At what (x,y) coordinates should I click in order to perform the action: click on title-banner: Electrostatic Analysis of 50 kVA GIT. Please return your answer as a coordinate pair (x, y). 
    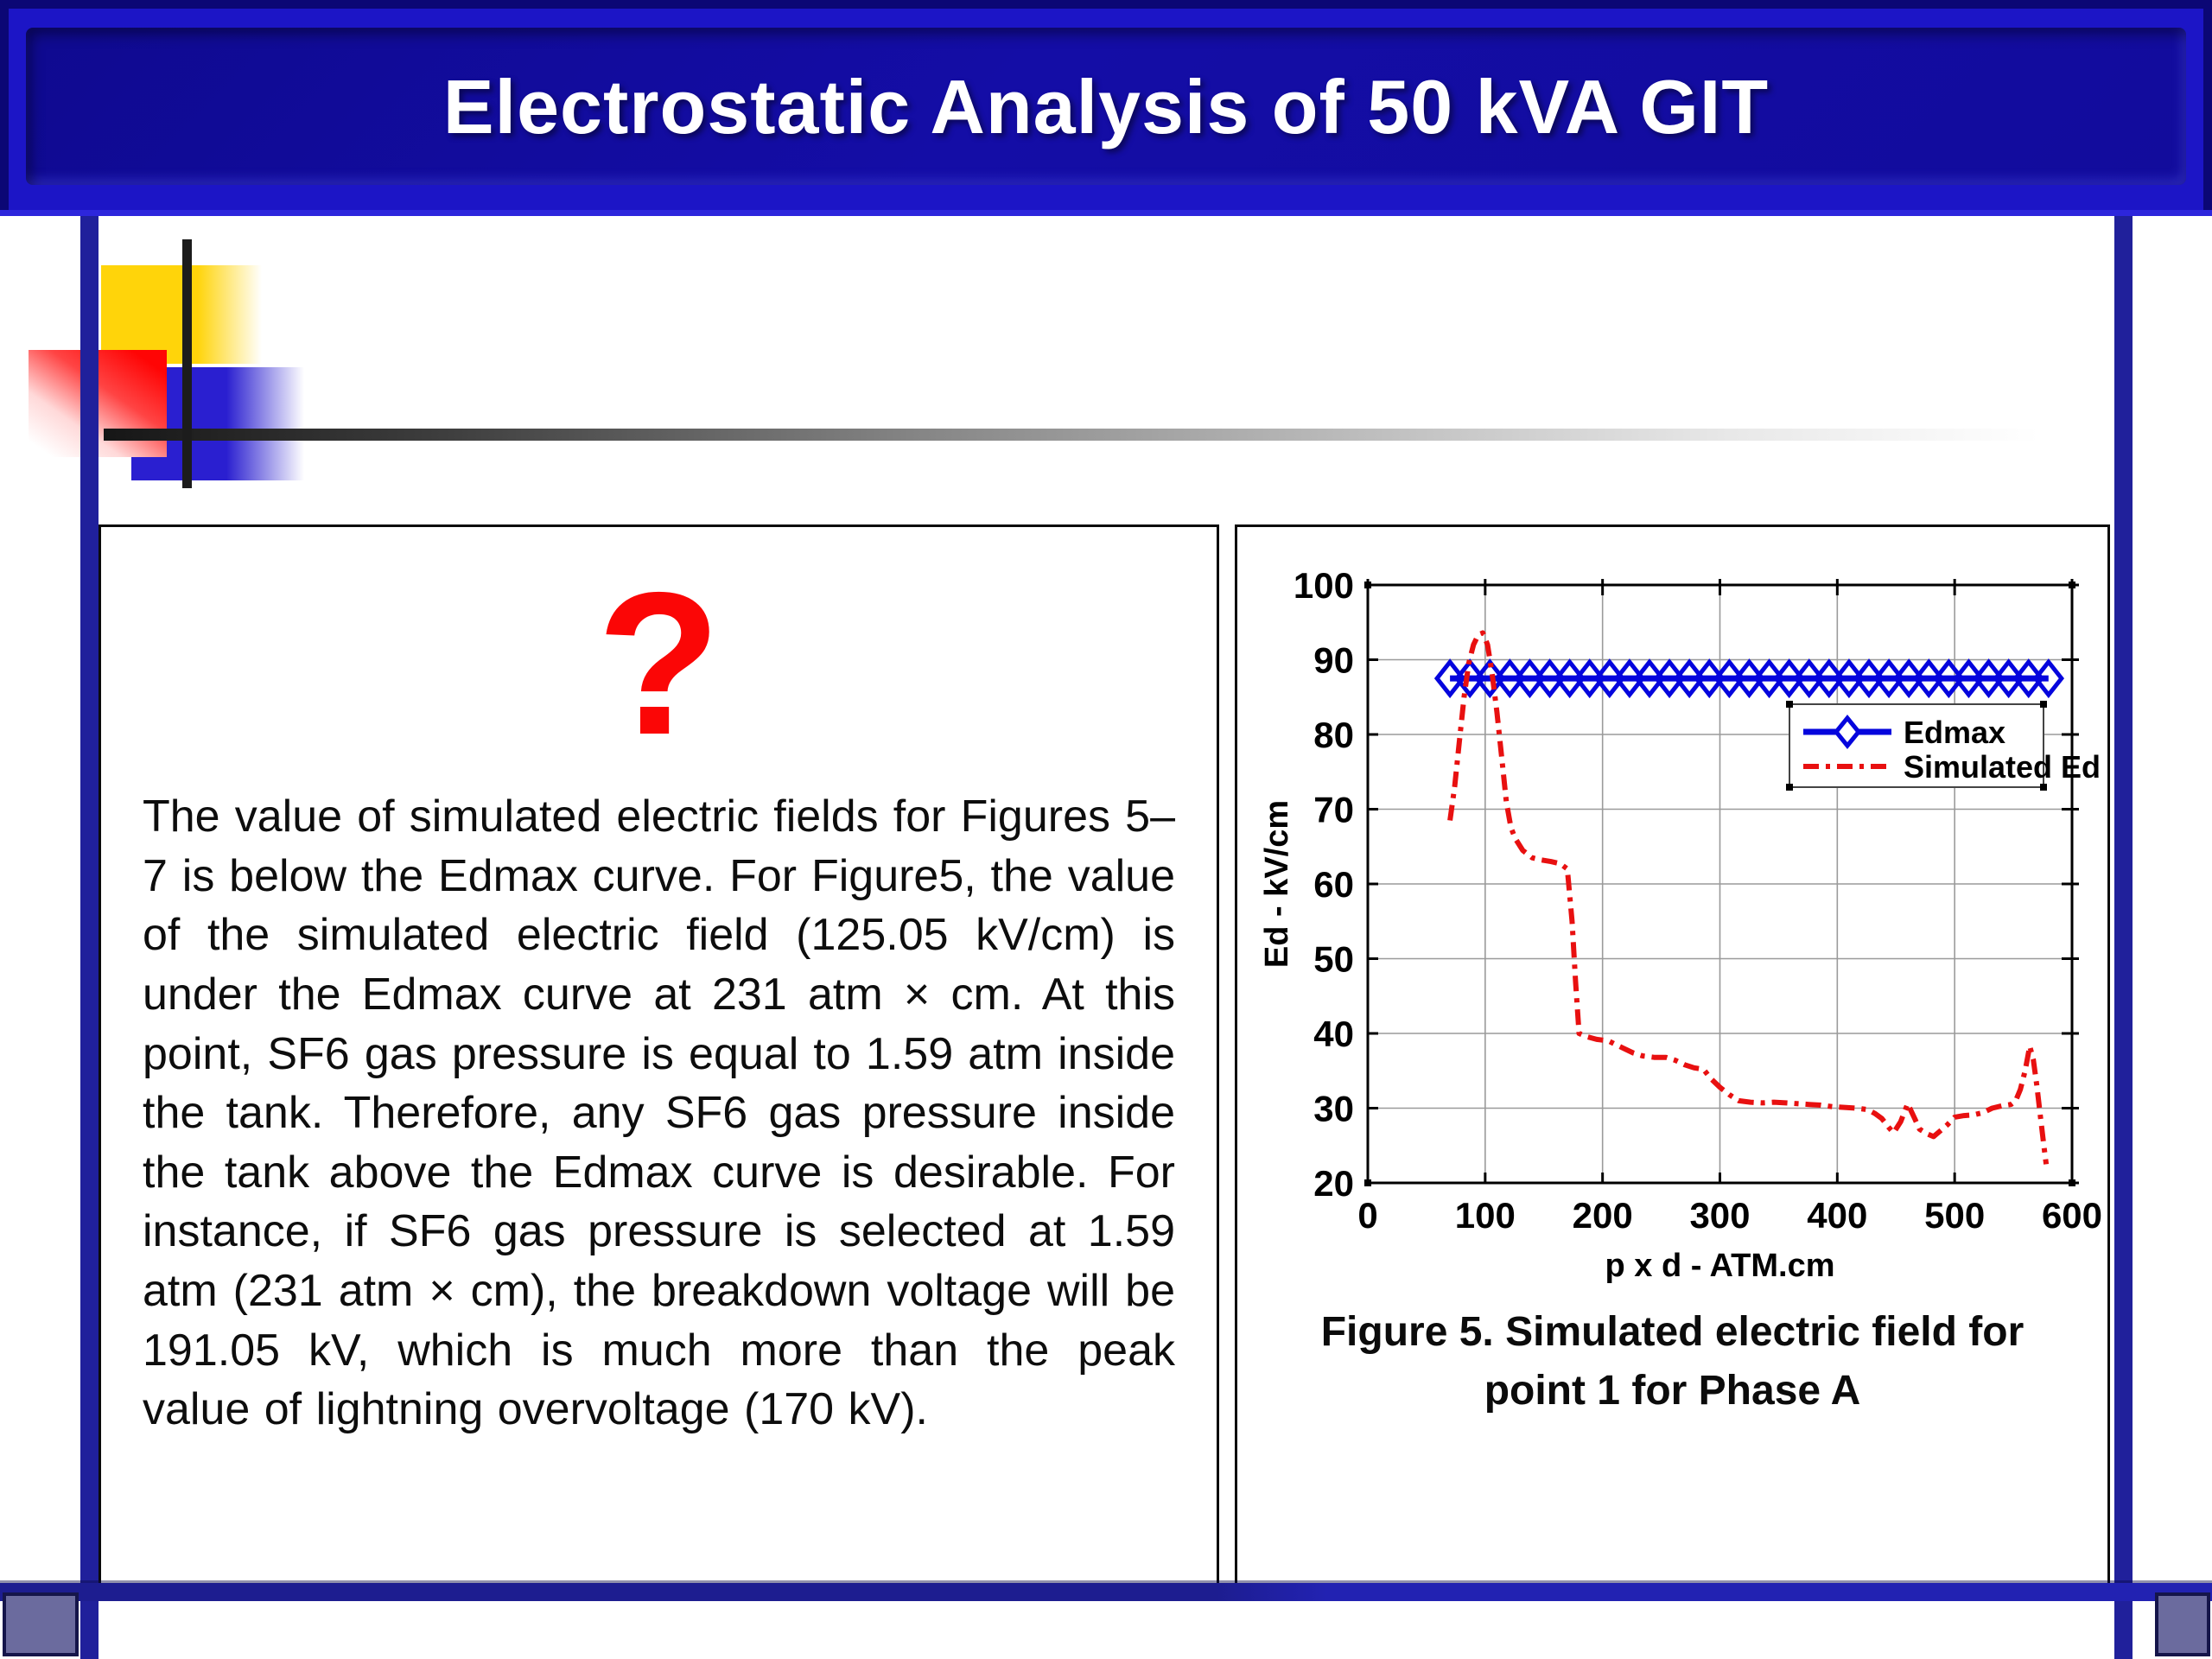
    Looking at the image, I should click on (1106, 108).